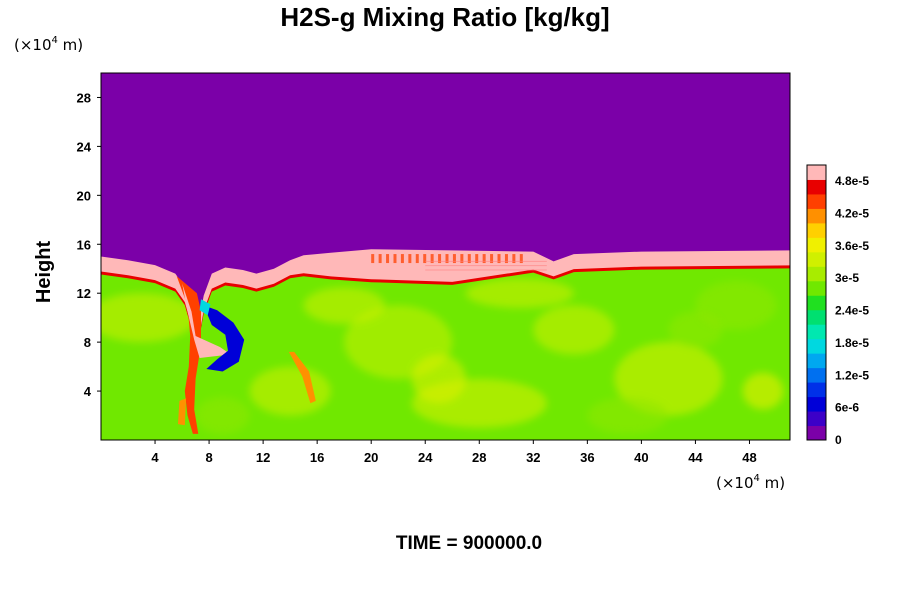  I want to click on x-axis-unit: (×104 m), so click(750, 482).